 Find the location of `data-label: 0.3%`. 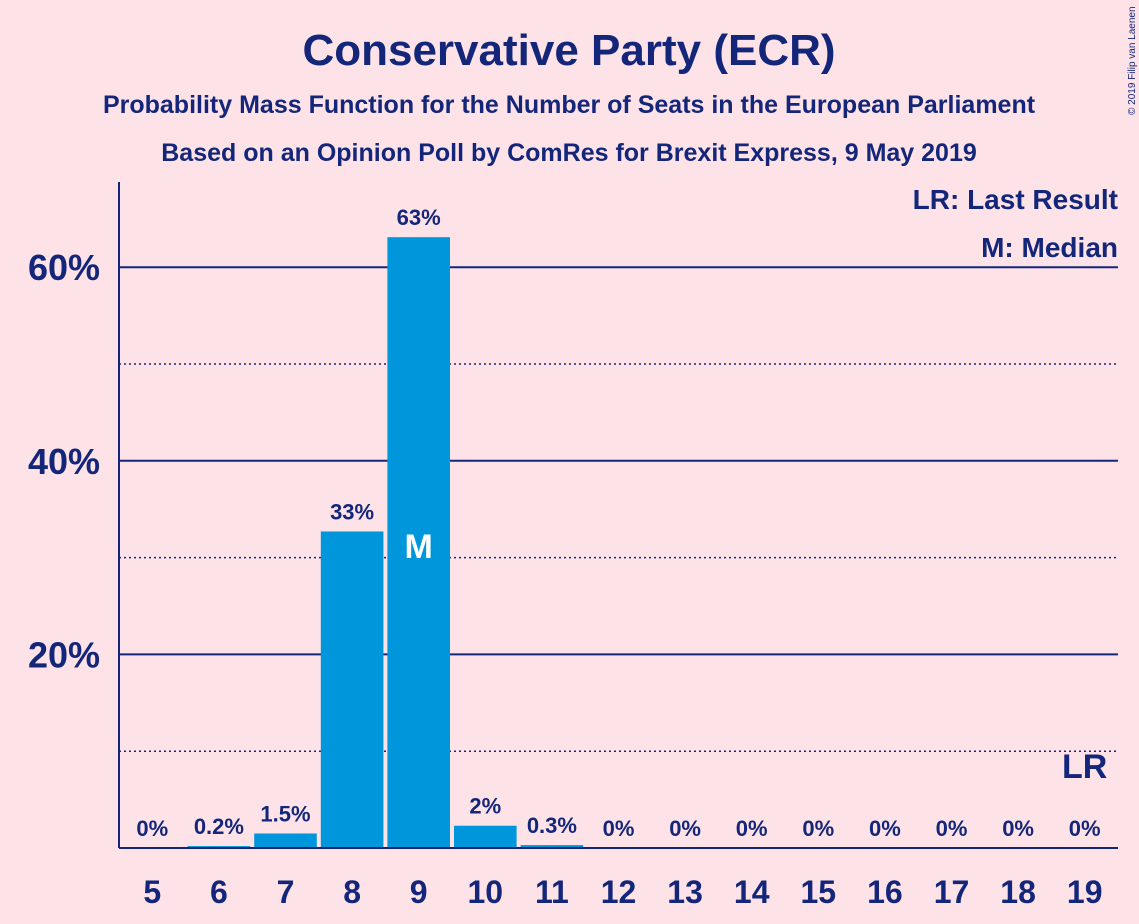

data-label: 0.3% is located at coordinates (552, 825).